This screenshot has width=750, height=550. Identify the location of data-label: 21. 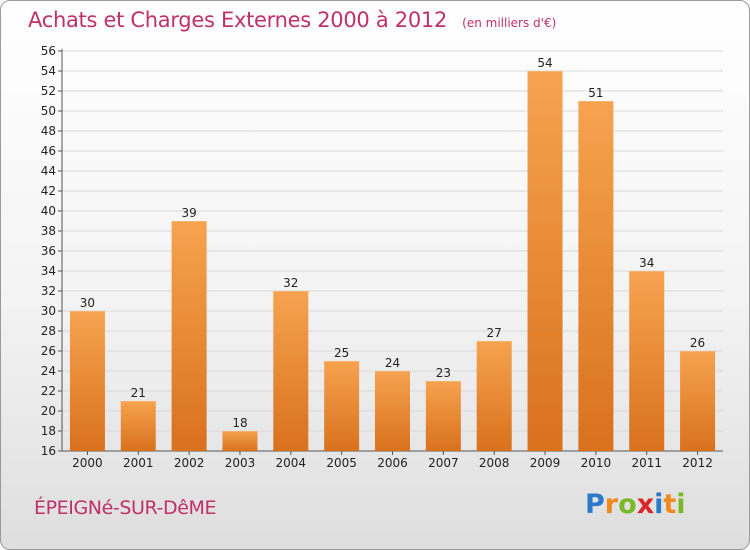
(138, 393).